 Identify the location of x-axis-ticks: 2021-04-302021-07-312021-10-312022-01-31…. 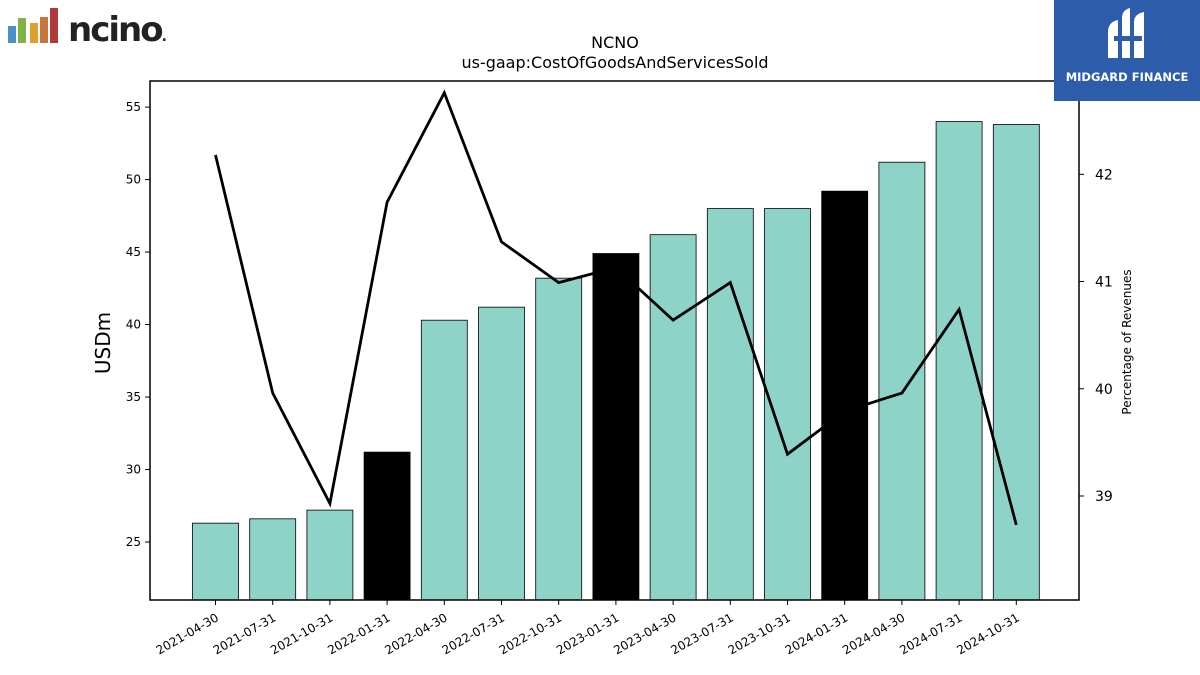
(588, 628).